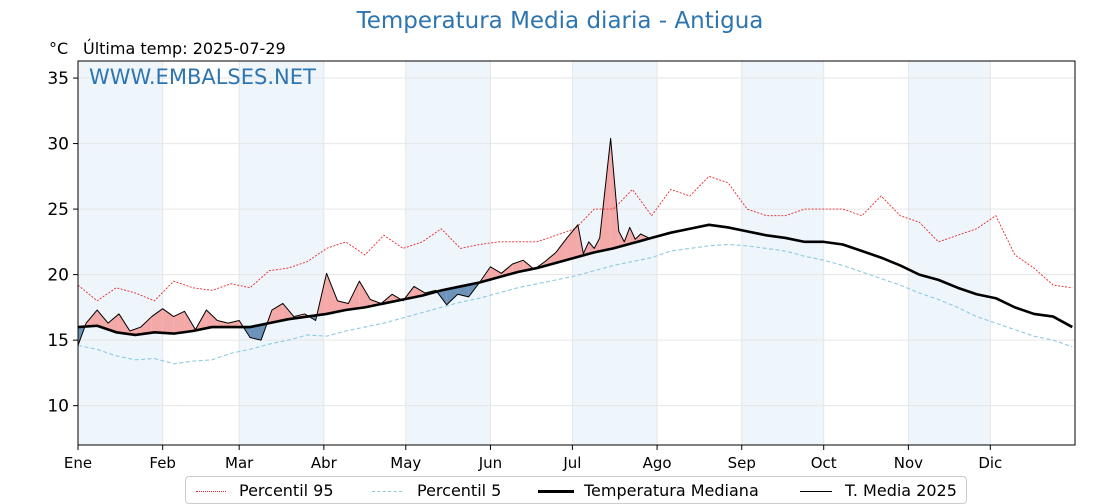 Image resolution: width=1120 pixels, height=504 pixels. I want to click on watermark-text: WWW.EMBALSES.NET, so click(202, 77).